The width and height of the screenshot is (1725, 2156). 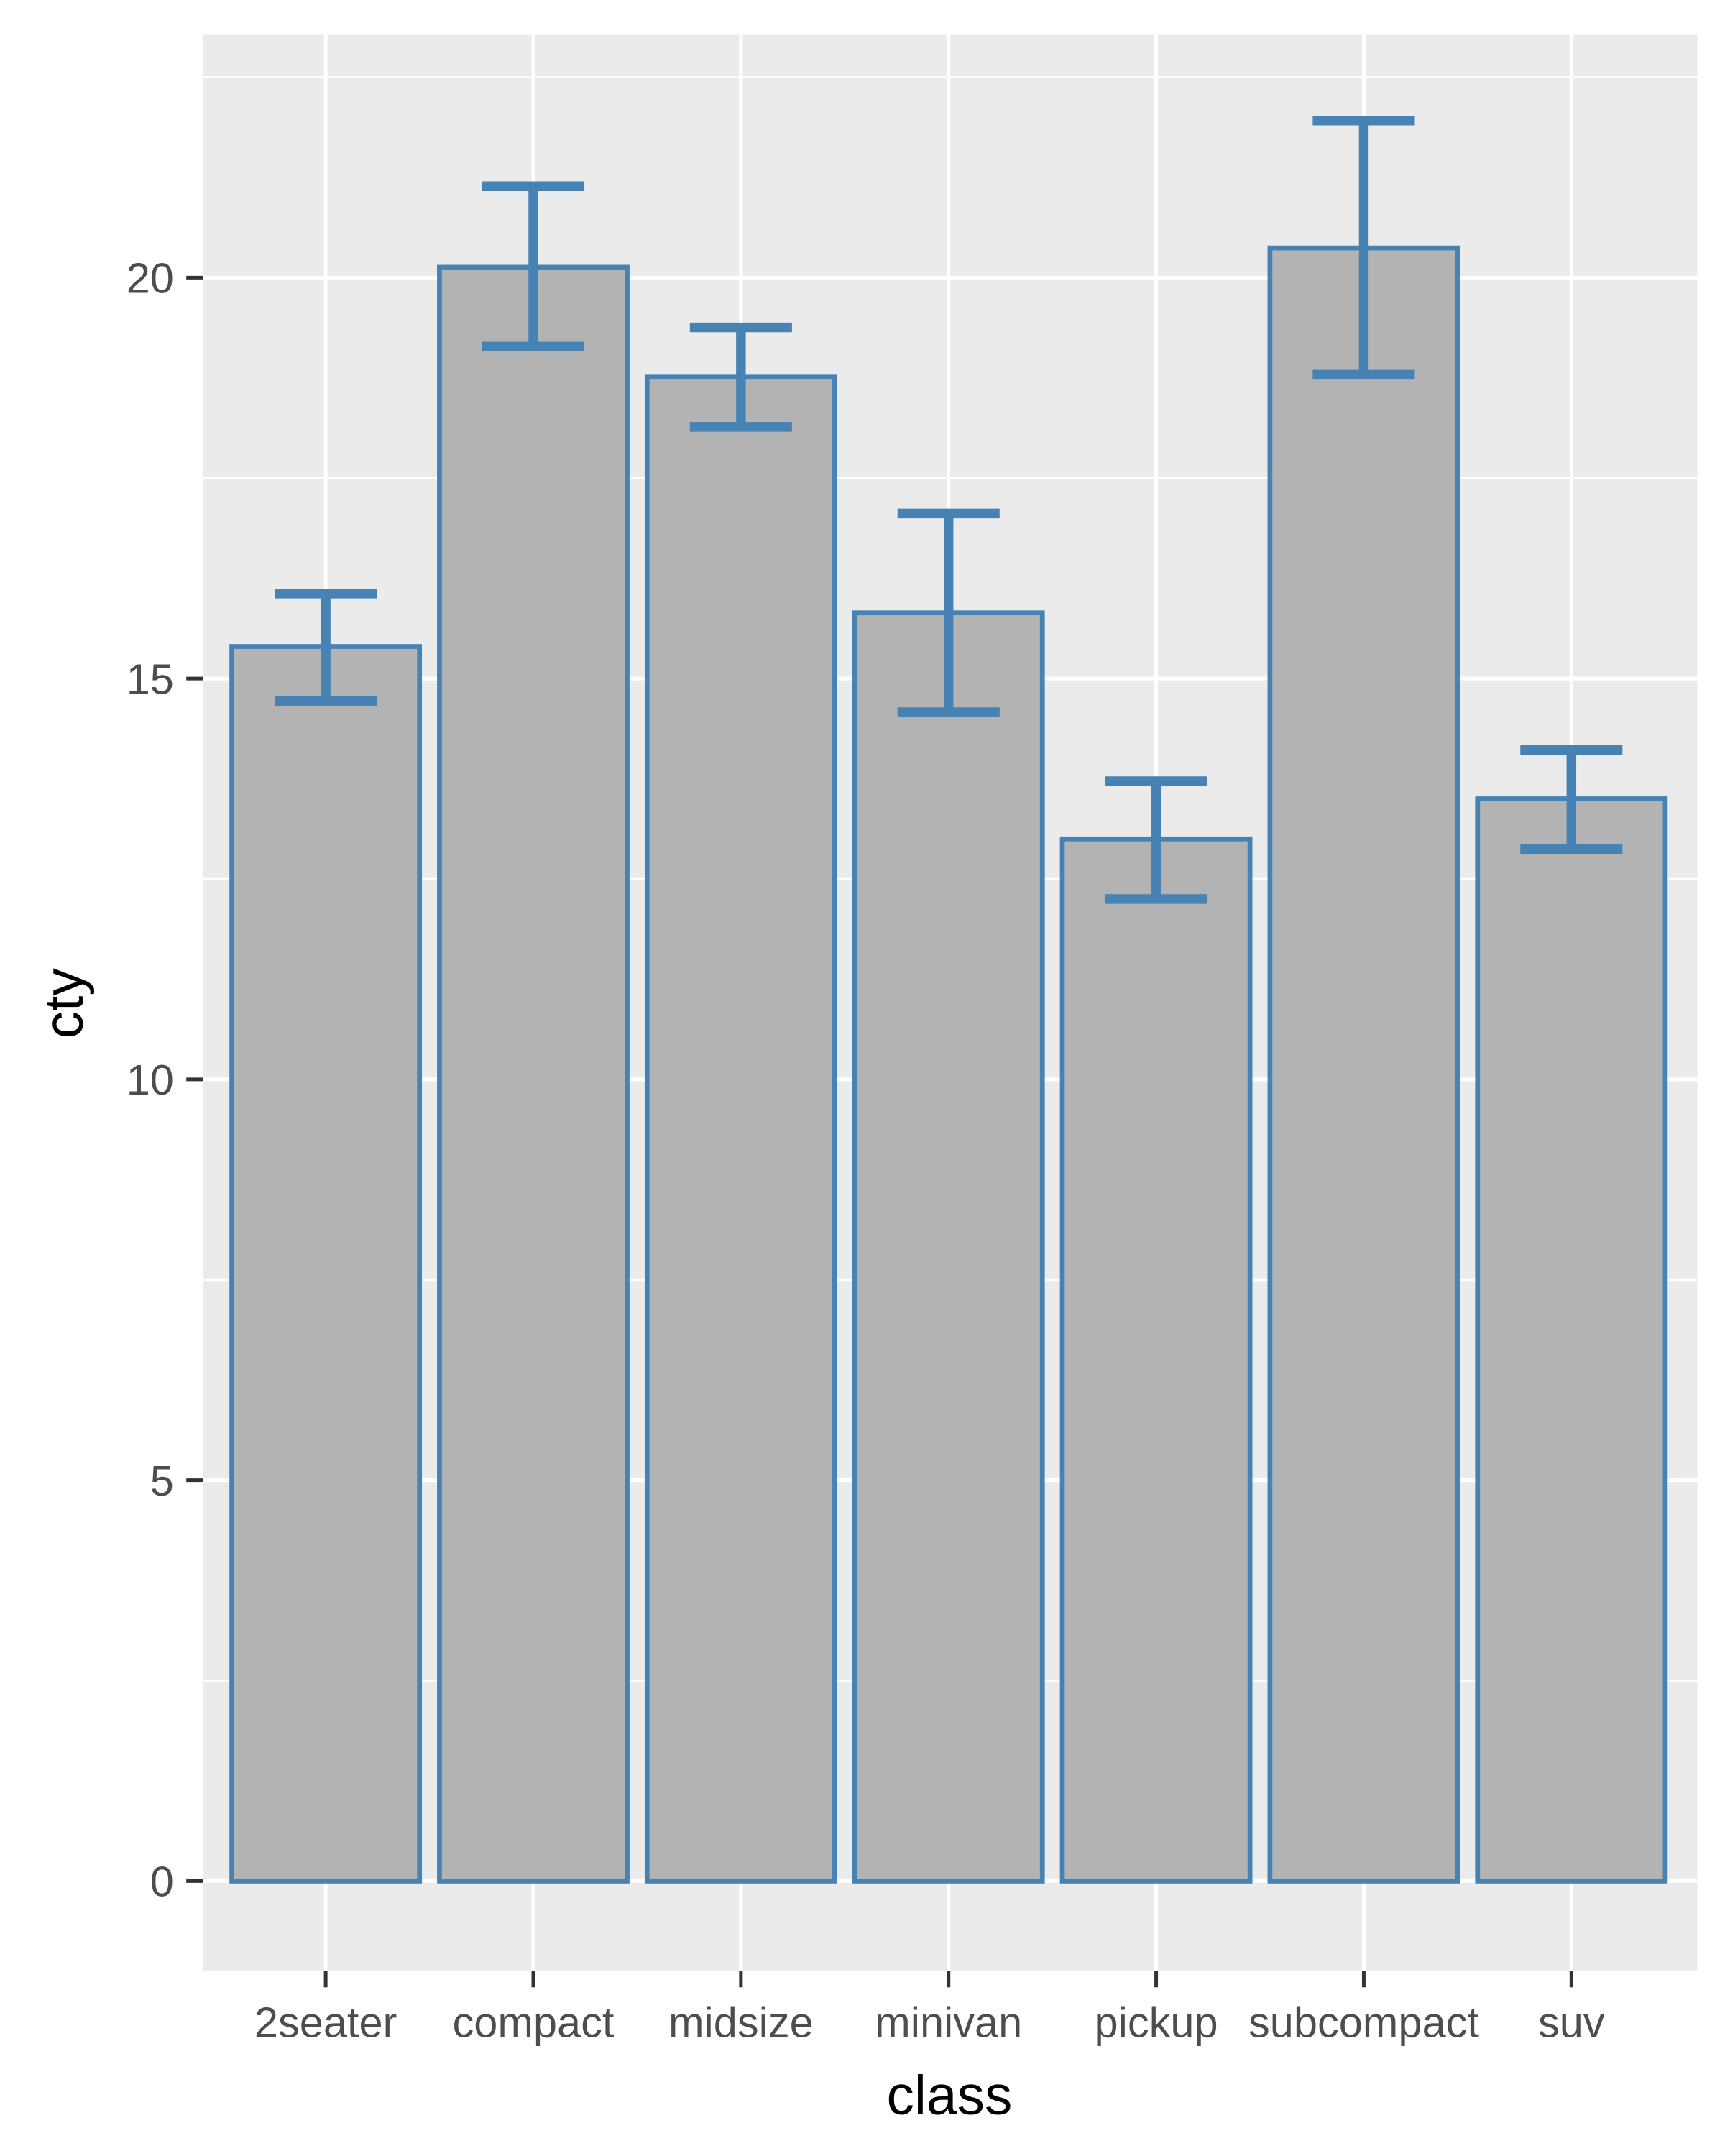 I want to click on bar-pickup, so click(x=1156, y=1360).